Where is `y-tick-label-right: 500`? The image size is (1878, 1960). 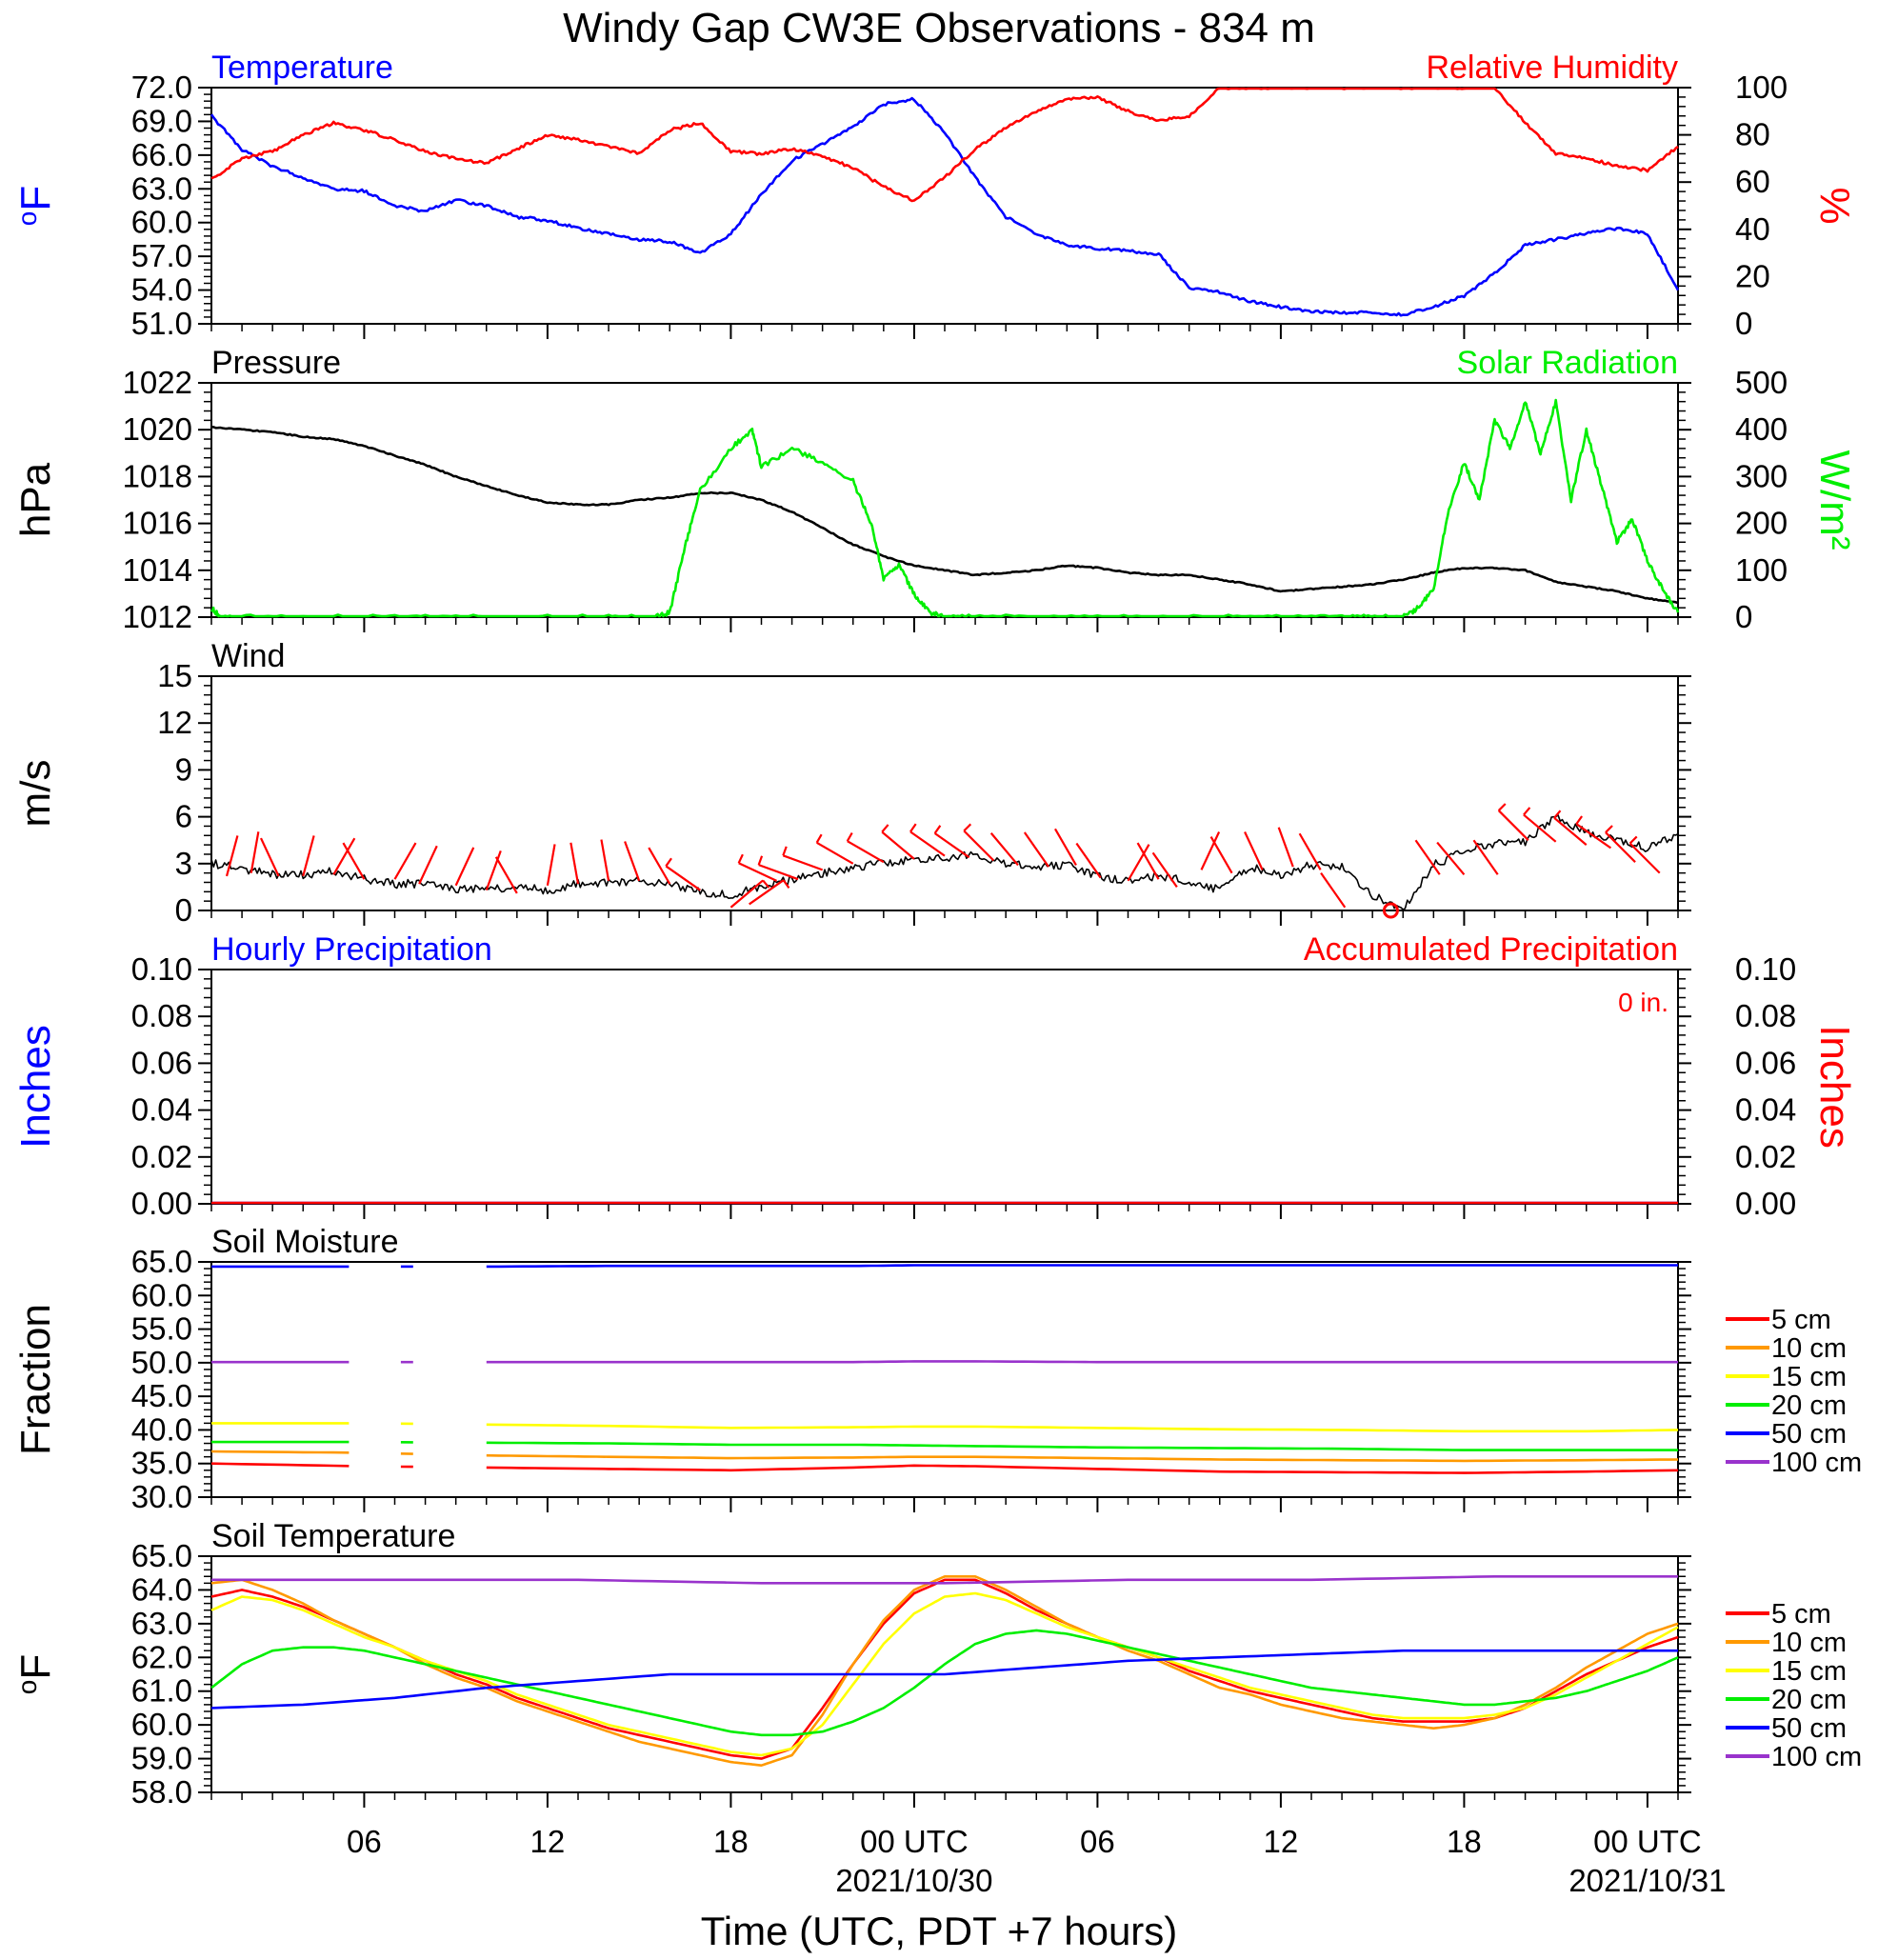
y-tick-label-right: 500 is located at coordinates (1761, 382).